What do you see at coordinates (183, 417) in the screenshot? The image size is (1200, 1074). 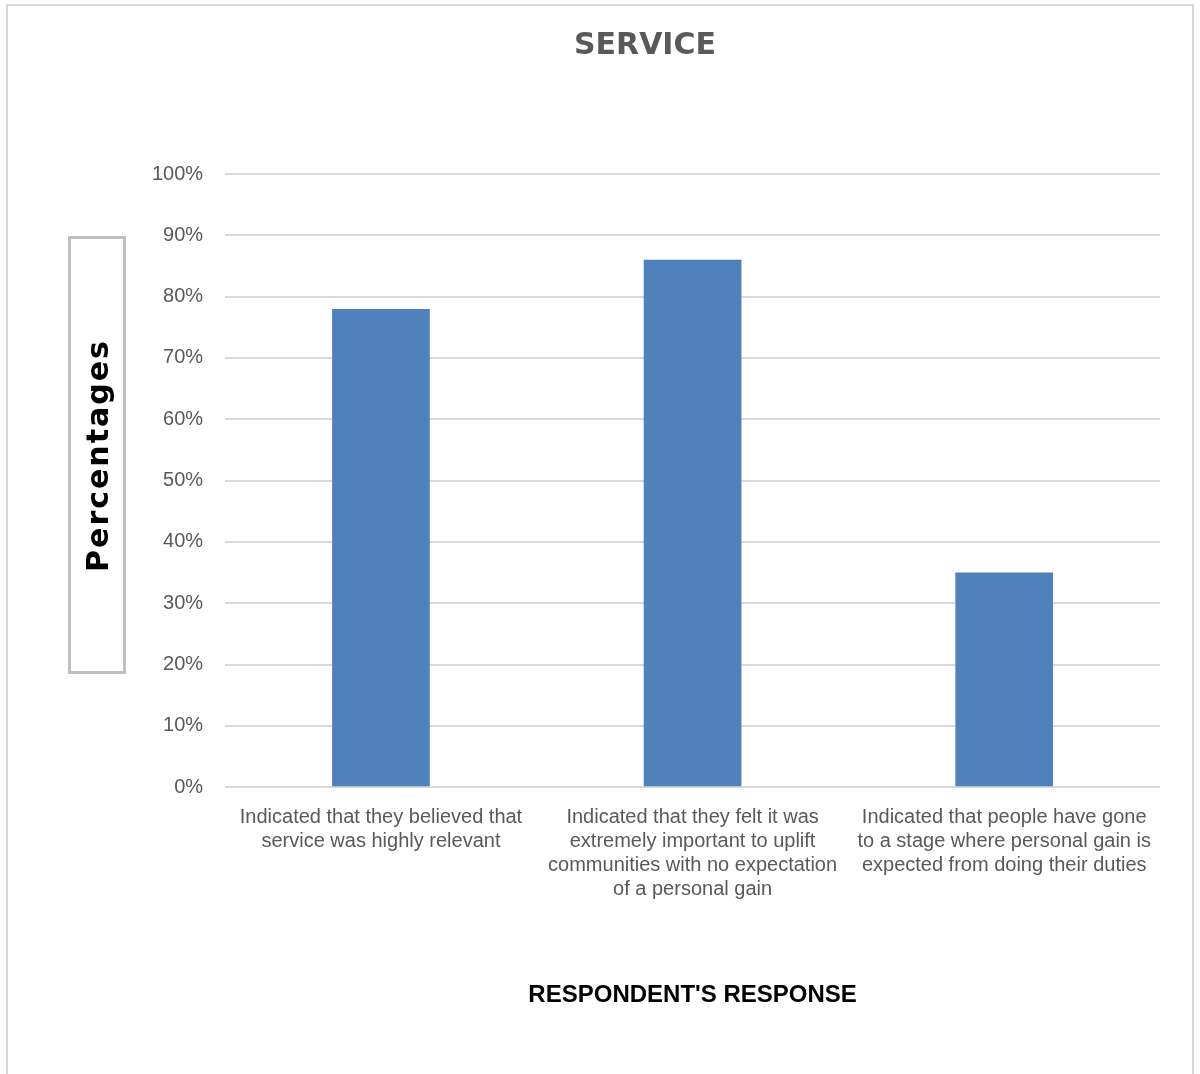 I see `y-tick-label: 60%` at bounding box center [183, 417].